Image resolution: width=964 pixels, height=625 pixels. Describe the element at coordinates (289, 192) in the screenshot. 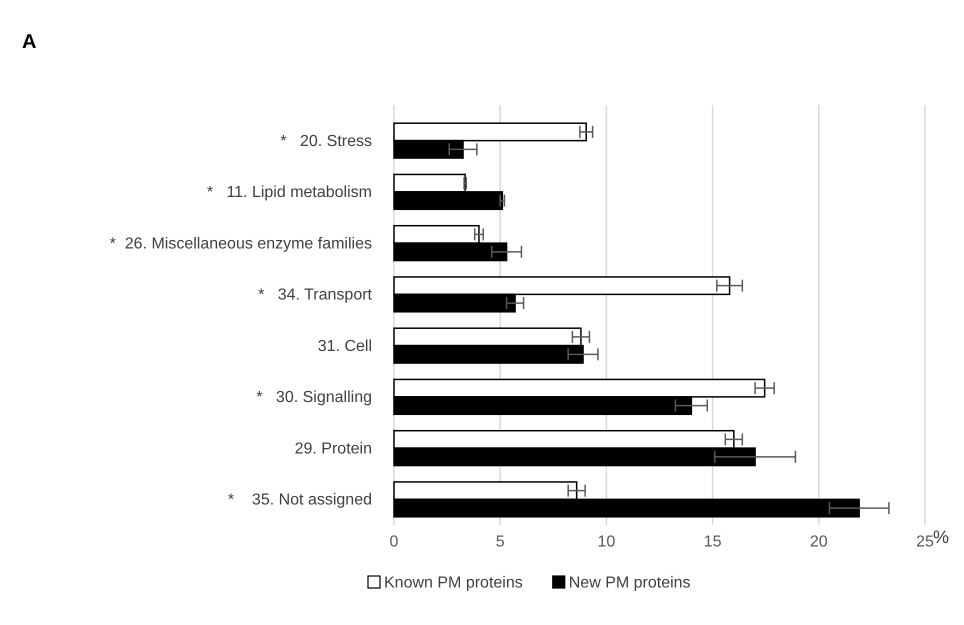

I see `y-tick-label: * 11. Lipid metabolism` at that location.